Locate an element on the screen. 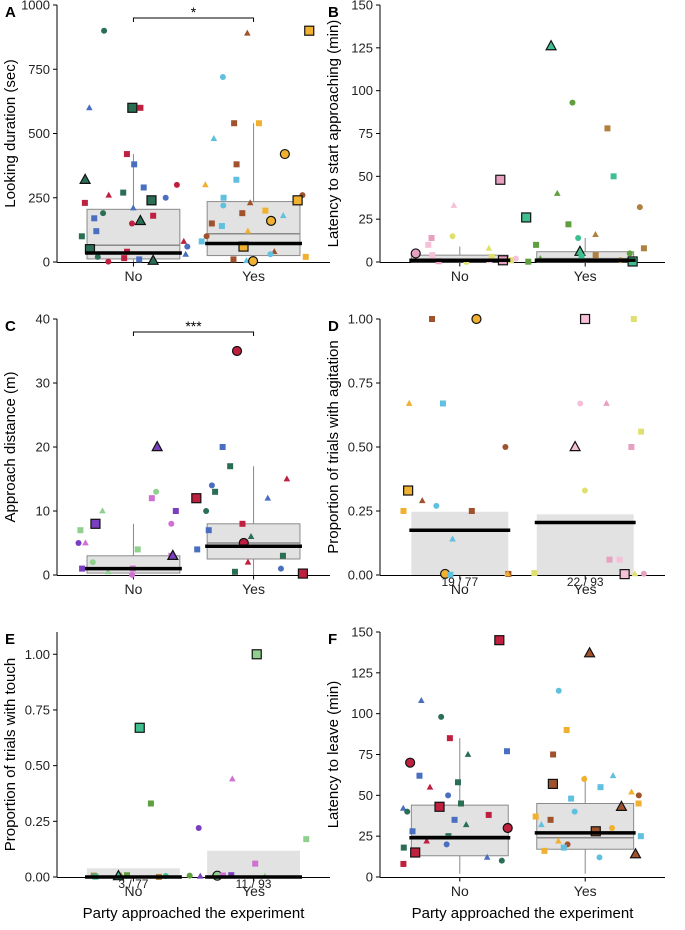 The width and height of the screenshot is (685, 930). significance-marker: * is located at coordinates (194, 12).